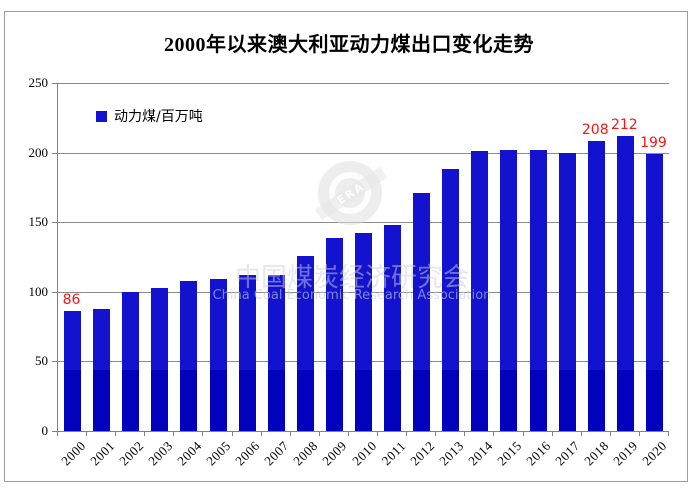  What do you see at coordinates (451, 300) in the screenshot?
I see `bar-2013` at bounding box center [451, 300].